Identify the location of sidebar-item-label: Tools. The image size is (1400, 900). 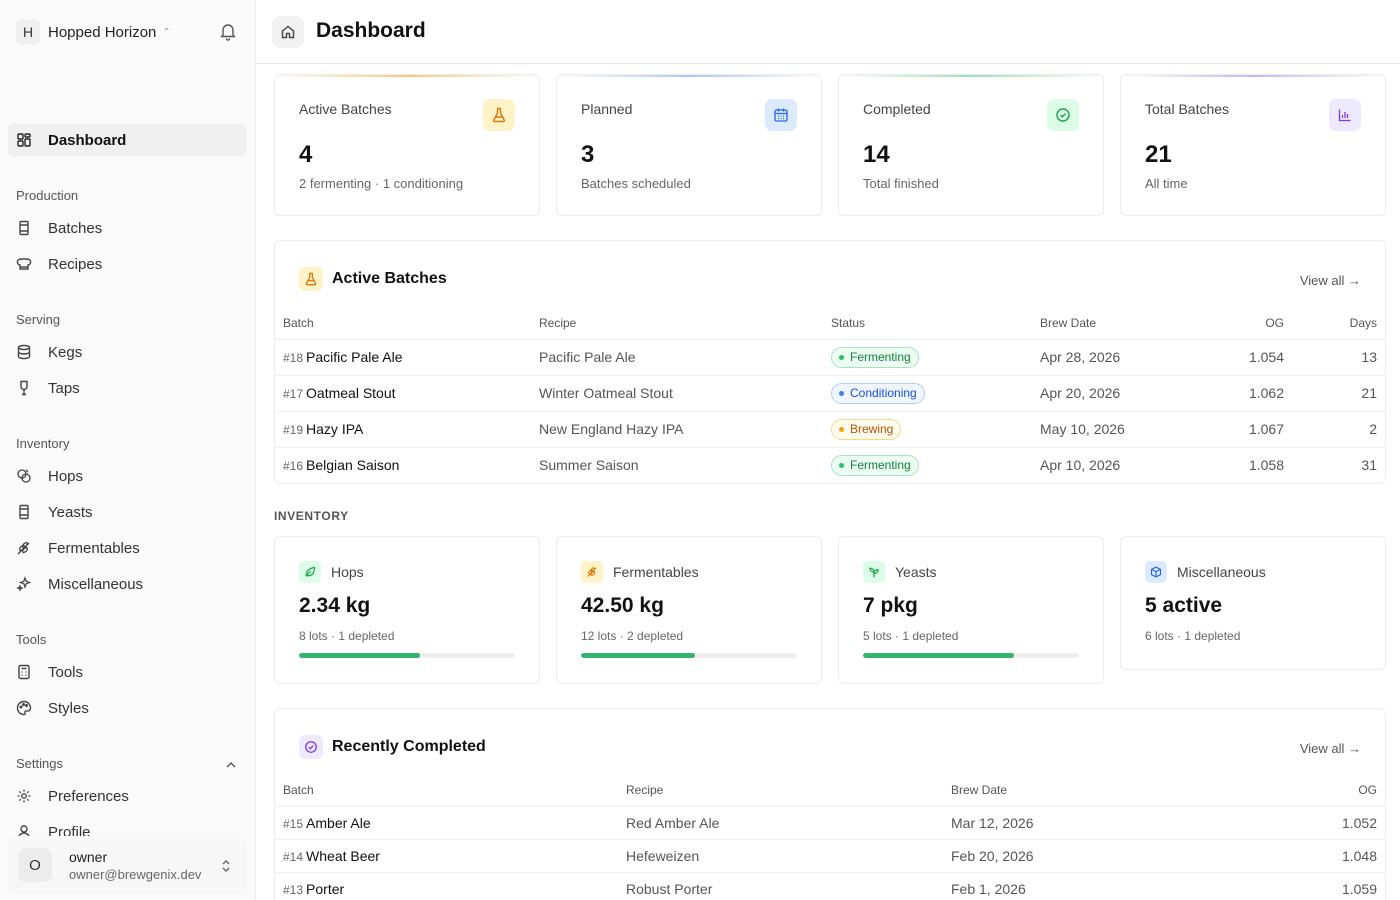
(66, 672).